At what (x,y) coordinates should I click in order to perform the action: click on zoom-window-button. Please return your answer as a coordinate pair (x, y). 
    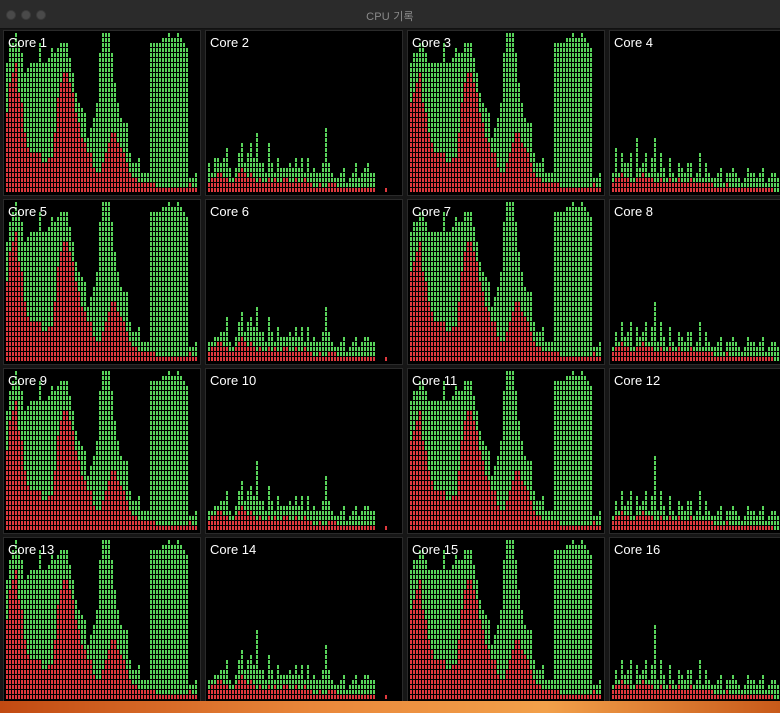
    Looking at the image, I should click on (41, 15).